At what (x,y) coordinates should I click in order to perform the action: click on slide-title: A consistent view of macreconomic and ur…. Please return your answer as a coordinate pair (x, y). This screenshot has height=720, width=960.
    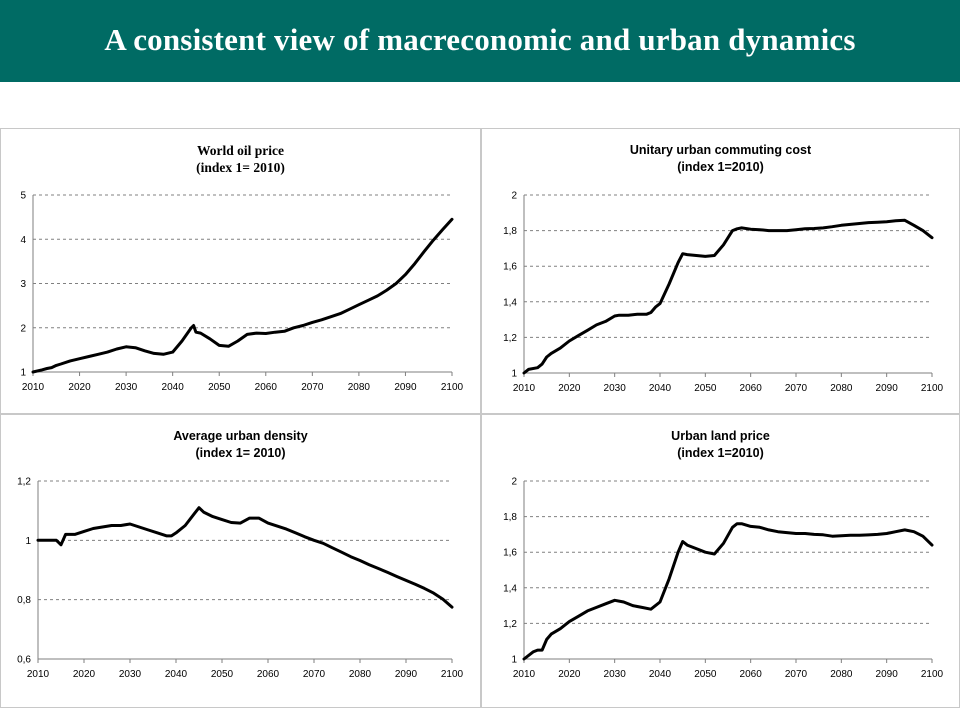
    Looking at the image, I should click on (480, 39).